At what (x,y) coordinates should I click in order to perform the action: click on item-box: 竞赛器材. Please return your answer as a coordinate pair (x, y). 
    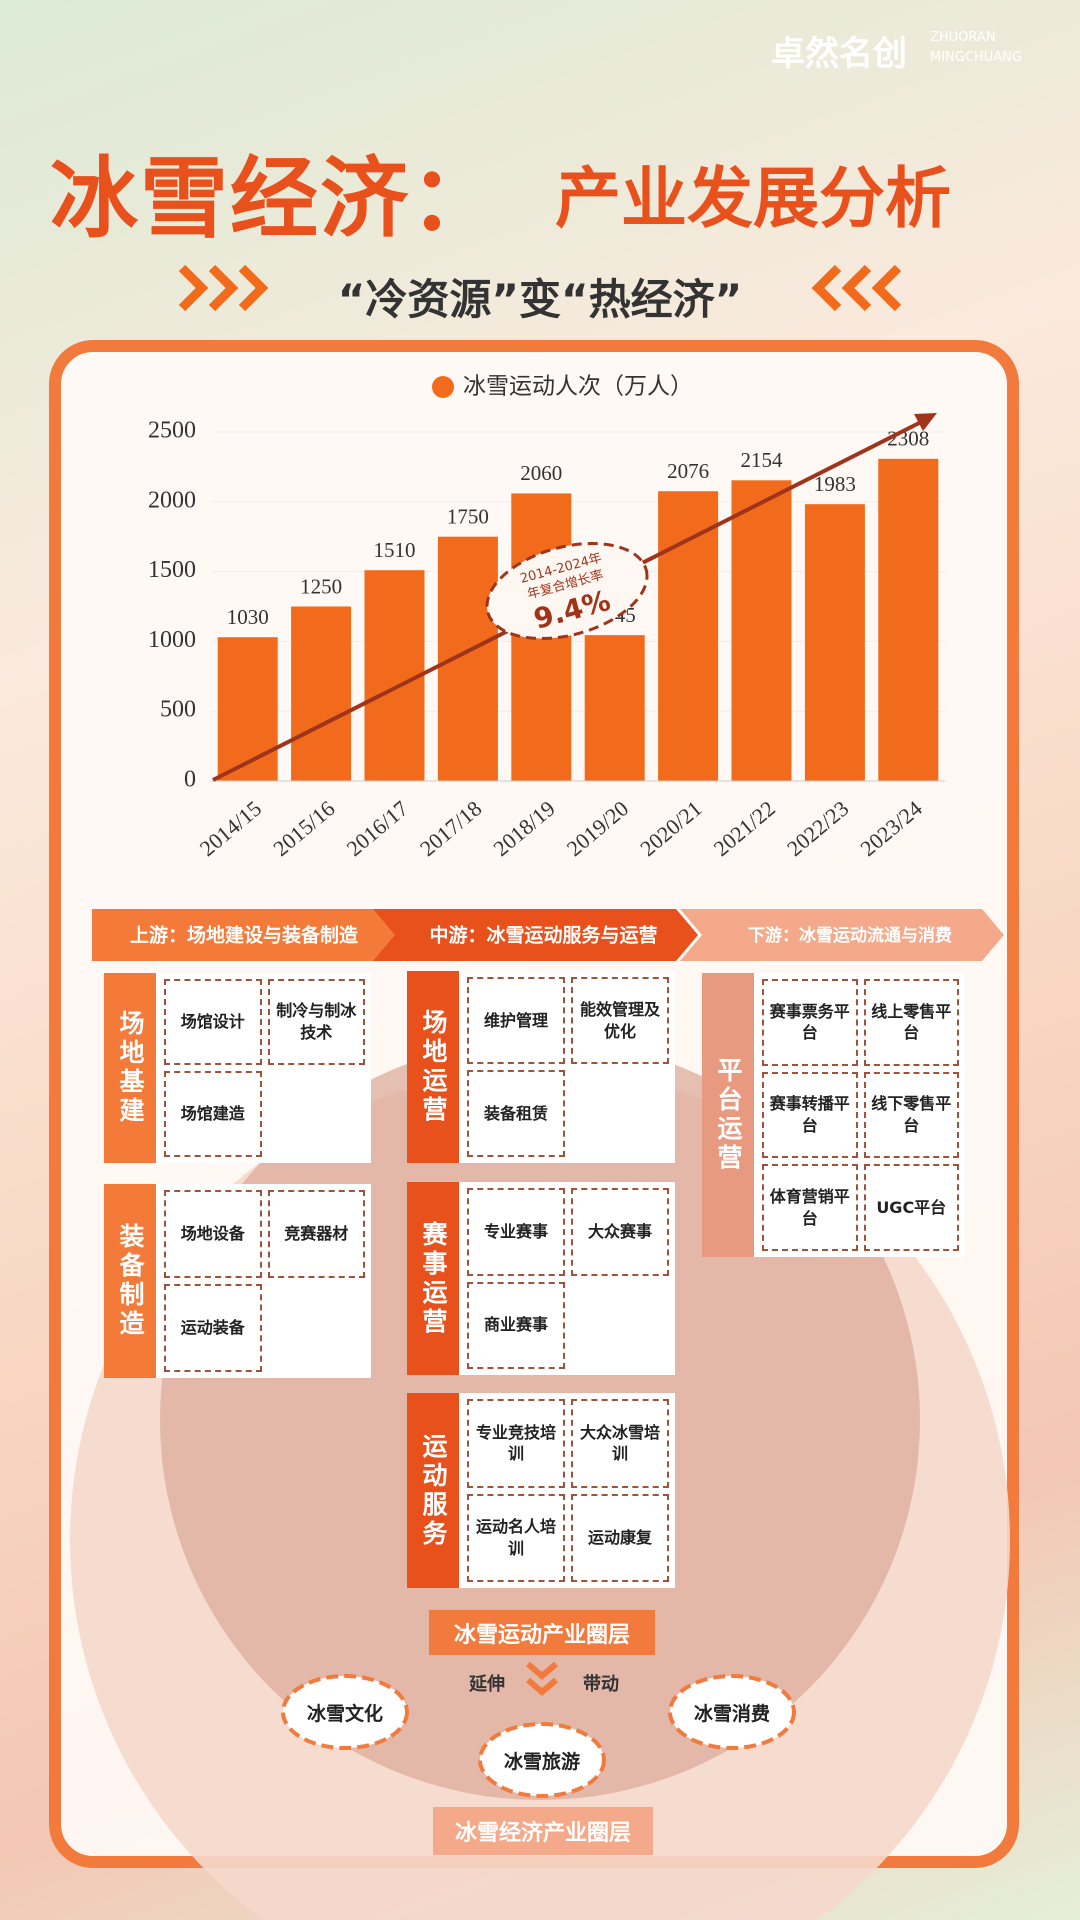
    Looking at the image, I should click on (316, 1234).